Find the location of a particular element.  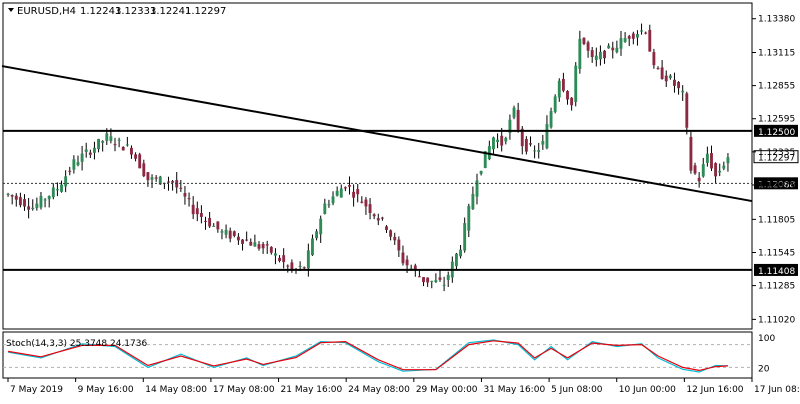

stoch-axis-label: 100 is located at coordinates (766, 339).